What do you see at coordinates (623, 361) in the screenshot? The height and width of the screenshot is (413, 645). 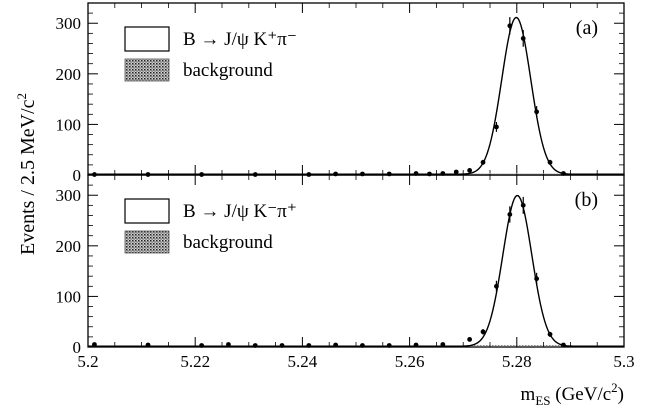 I see `x-tick-label: 5.3` at bounding box center [623, 361].